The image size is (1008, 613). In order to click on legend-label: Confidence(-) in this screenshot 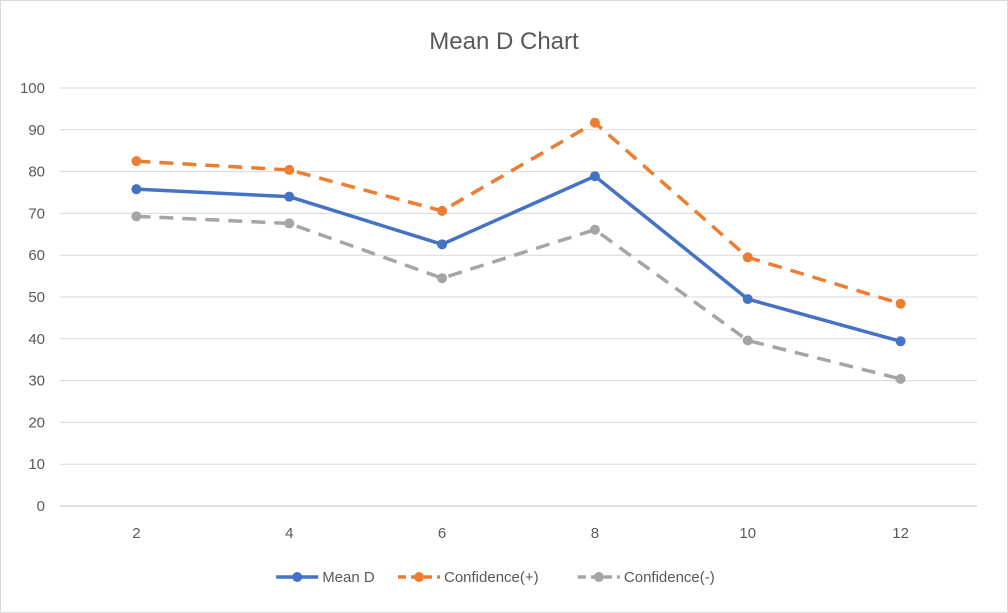, I will do `click(669, 577)`.